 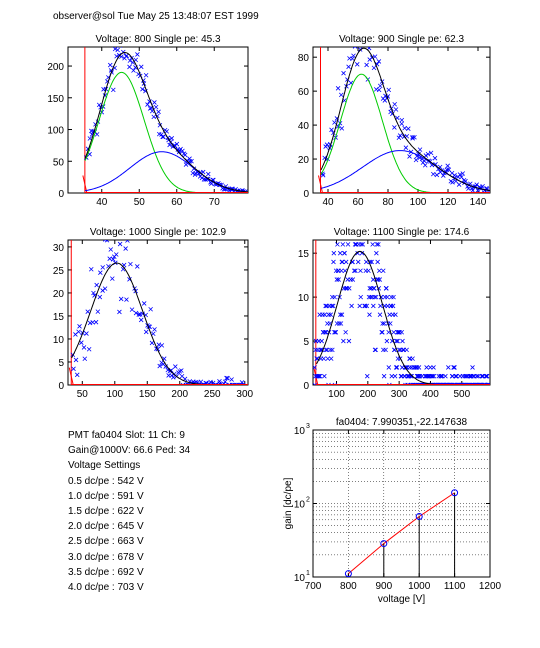 What do you see at coordinates (106, 496) in the screenshot?
I see `info-setting-1-0: 1.0 dc/pe : 591 V` at bounding box center [106, 496].